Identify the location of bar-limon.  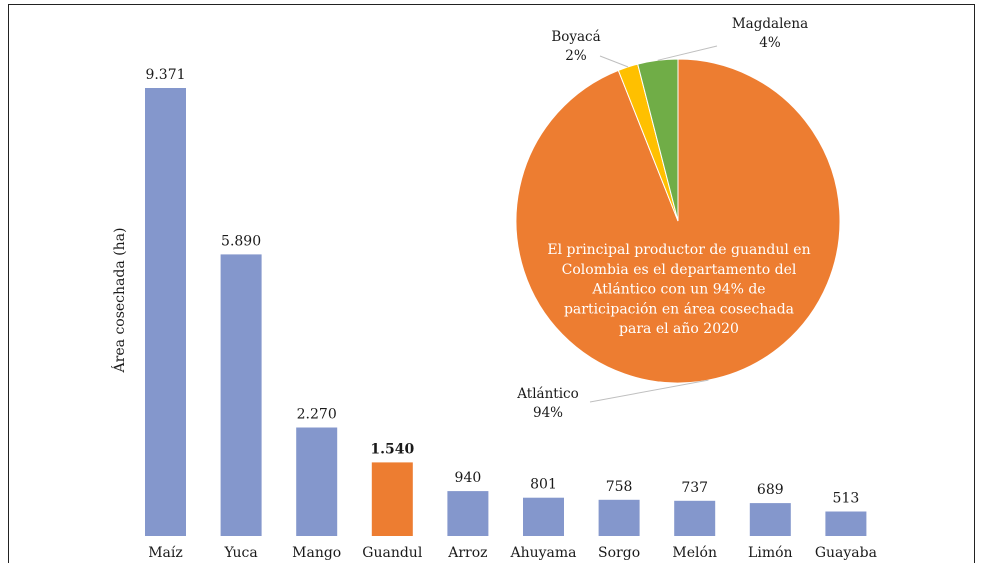
(770, 519).